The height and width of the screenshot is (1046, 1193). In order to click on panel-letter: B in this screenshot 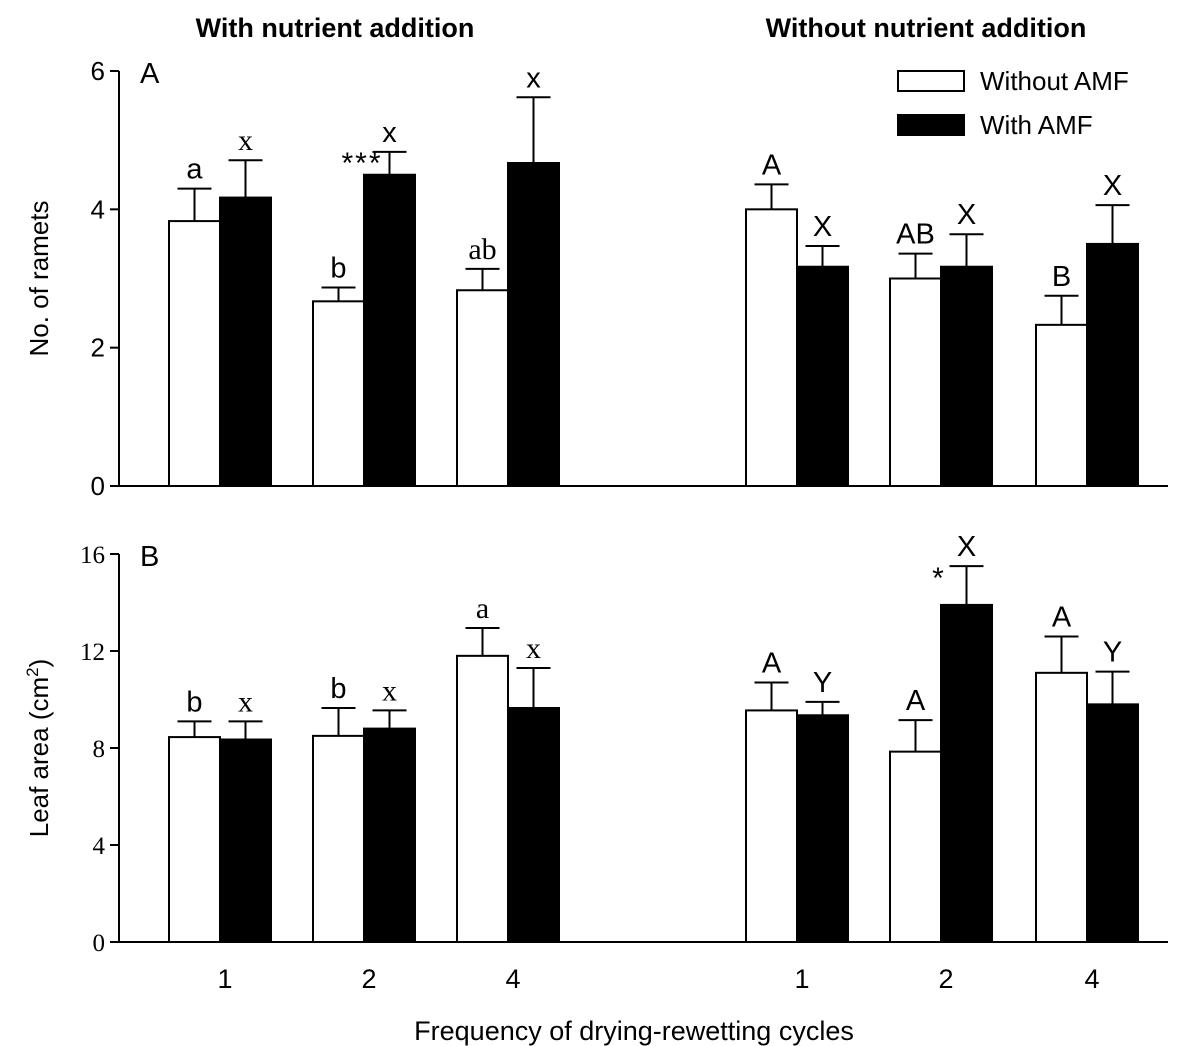, I will do `click(149, 557)`.